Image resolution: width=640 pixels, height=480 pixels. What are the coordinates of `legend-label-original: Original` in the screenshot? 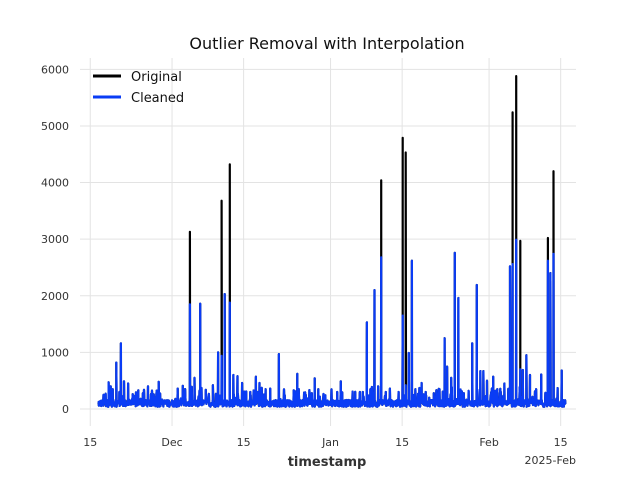 It's located at (156, 77).